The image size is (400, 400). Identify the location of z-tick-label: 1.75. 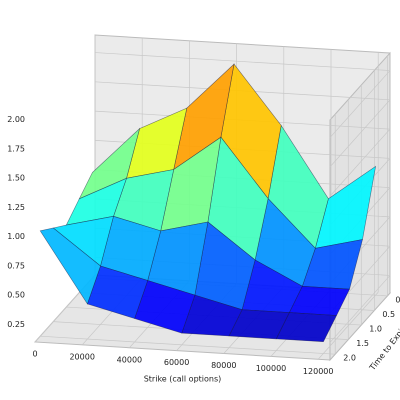
(16, 148).